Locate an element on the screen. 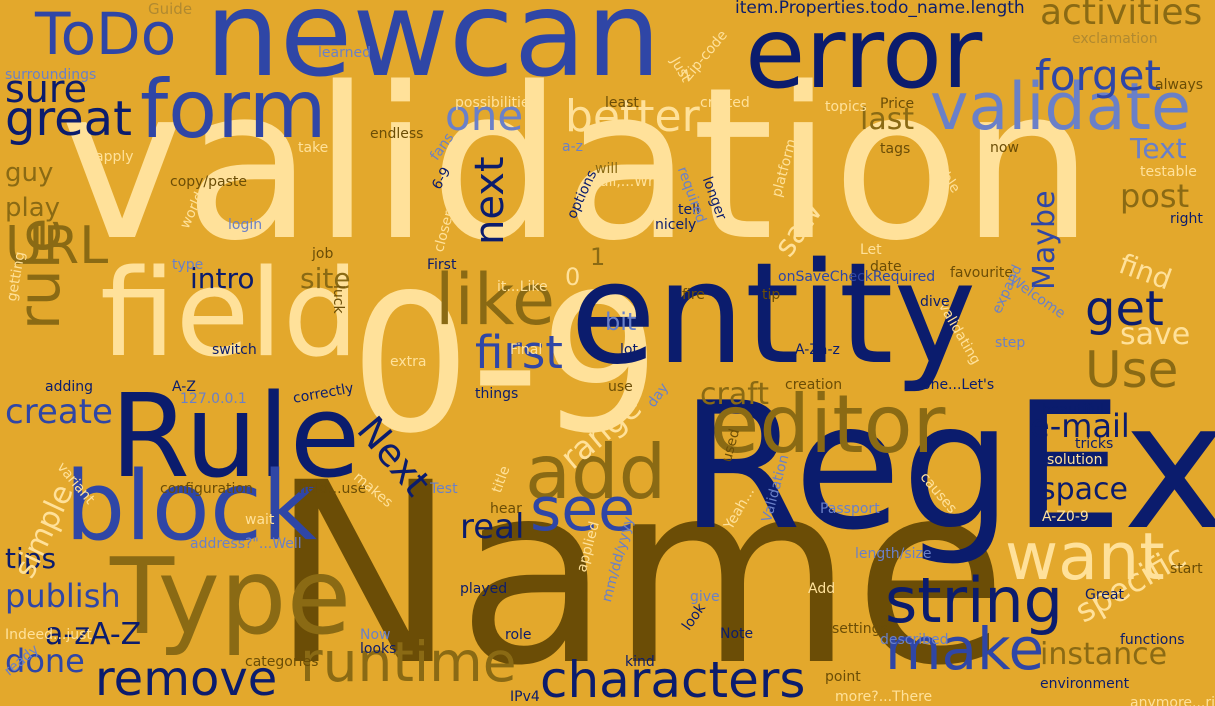  cloud-word: onSaveCheckRequired is located at coordinates (857, 277).